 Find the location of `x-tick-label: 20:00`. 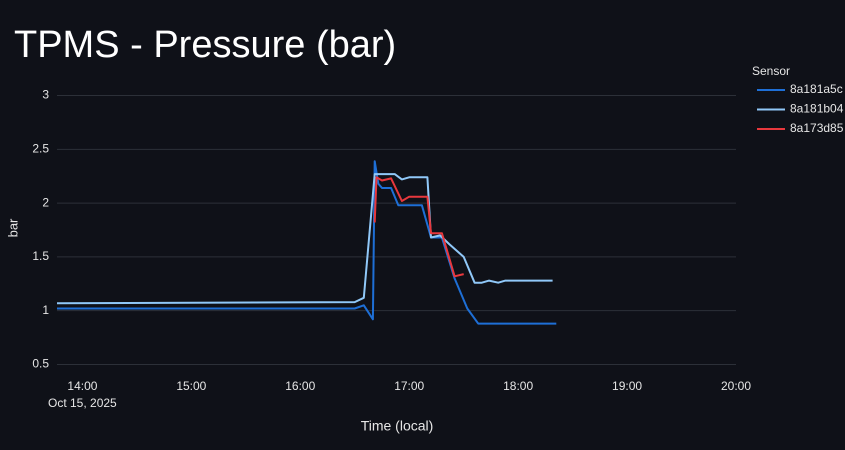

x-tick-label: 20:00 is located at coordinates (736, 386).